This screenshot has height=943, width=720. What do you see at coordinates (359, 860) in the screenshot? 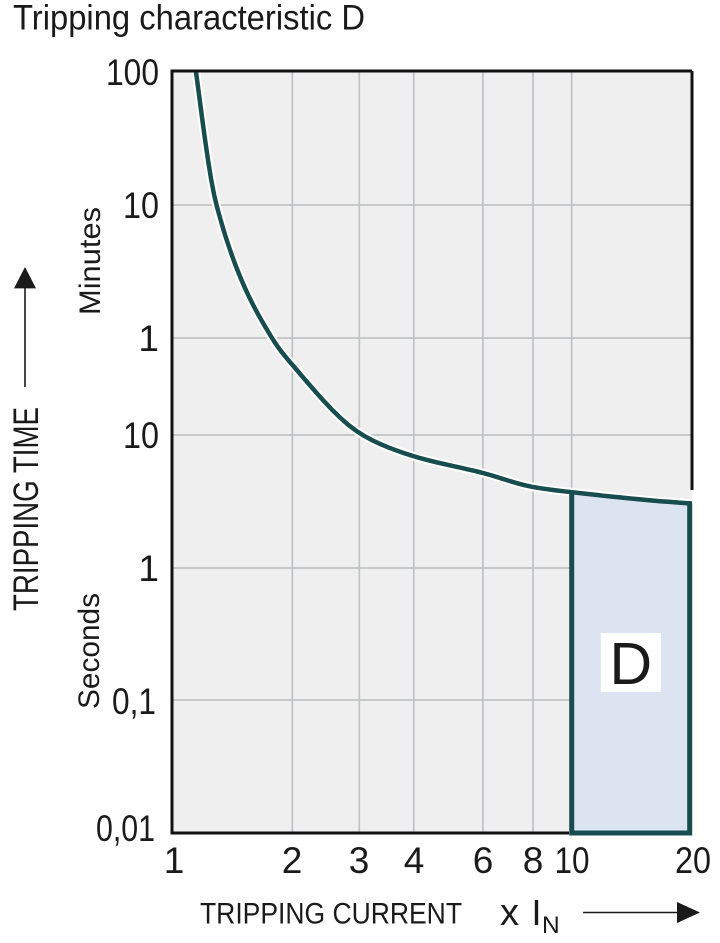
I see `svg-text: 3` at bounding box center [359, 860].